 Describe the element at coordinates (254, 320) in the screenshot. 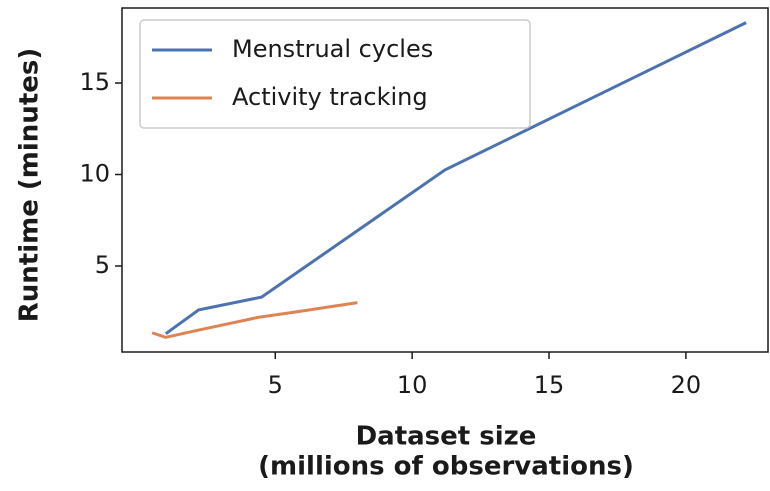

I see `line` at that location.